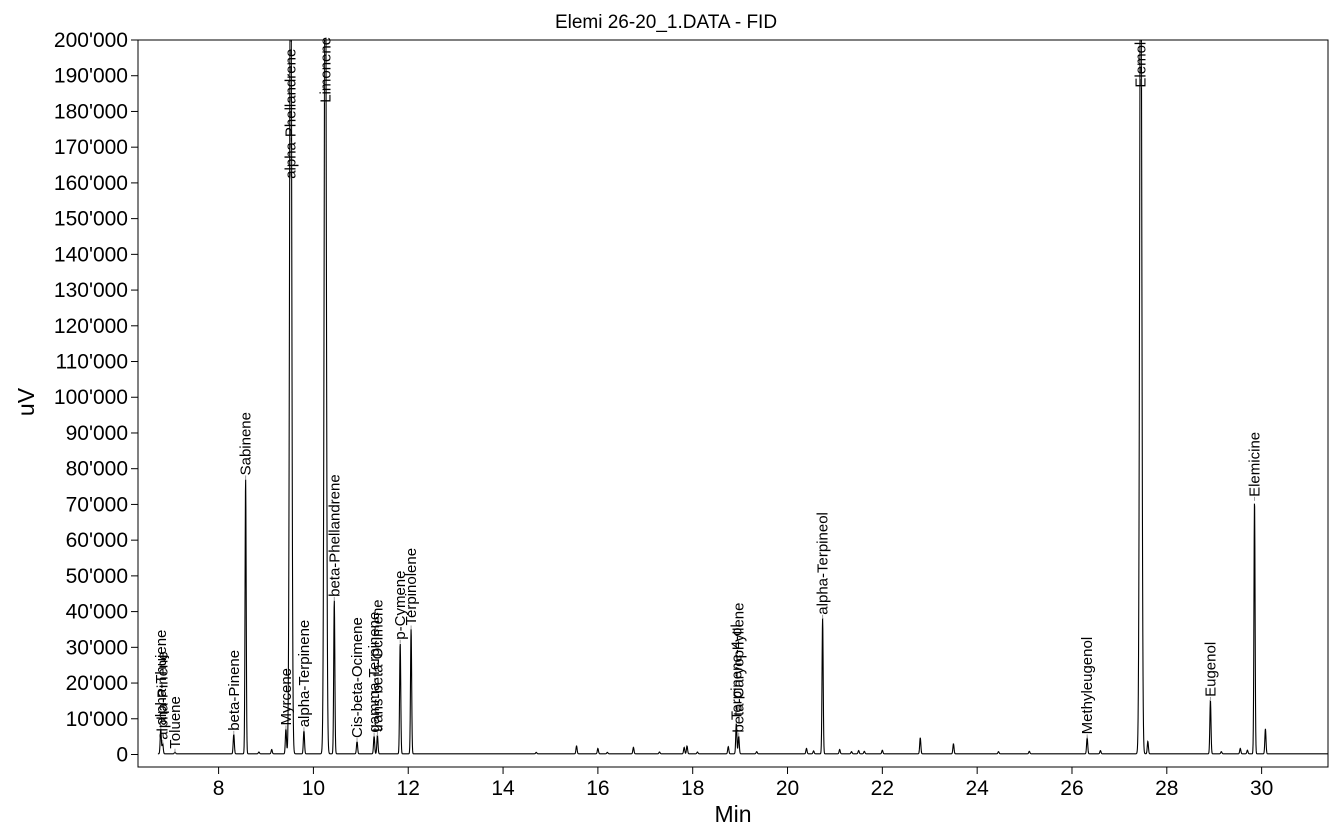 This screenshot has height=828, width=1329. What do you see at coordinates (597, 788) in the screenshot?
I see `x-tick-label: 16` at bounding box center [597, 788].